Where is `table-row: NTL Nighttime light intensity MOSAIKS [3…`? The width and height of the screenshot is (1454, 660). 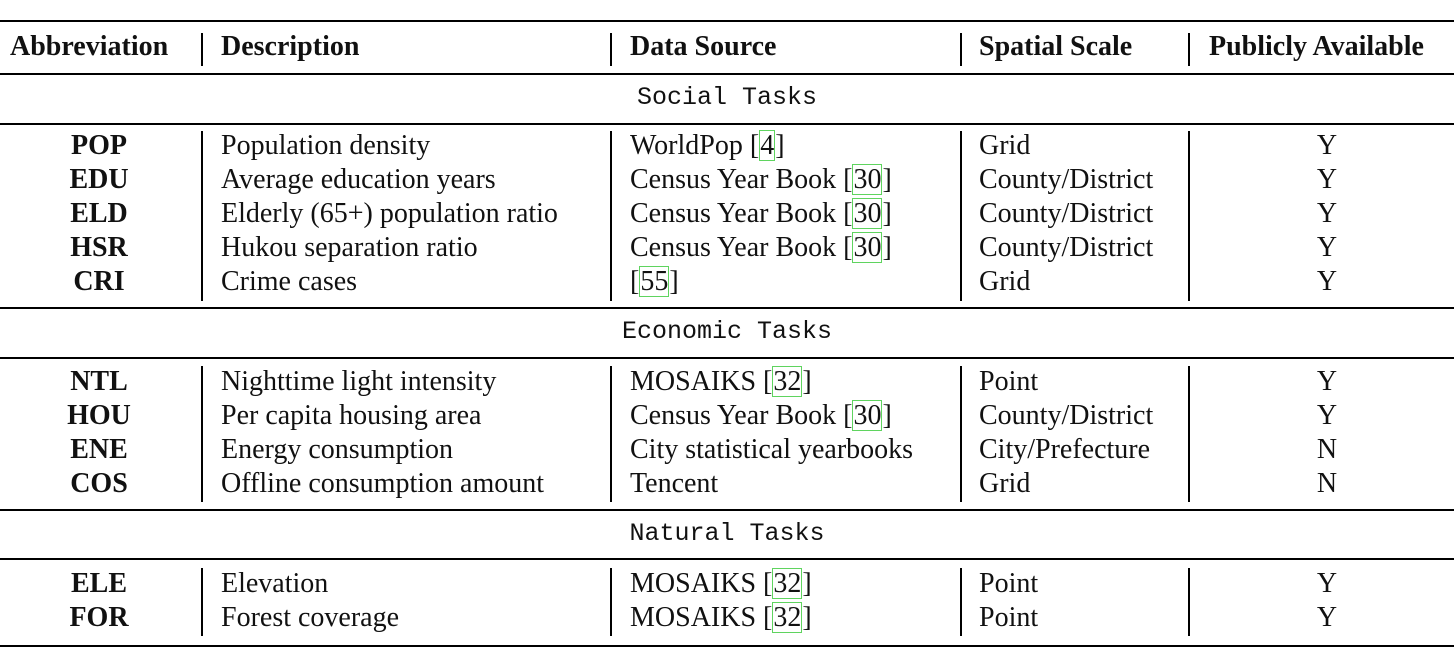
table-row: NTL Nighttime light intensity MOSAIKS [3… is located at coordinates (727, 382).